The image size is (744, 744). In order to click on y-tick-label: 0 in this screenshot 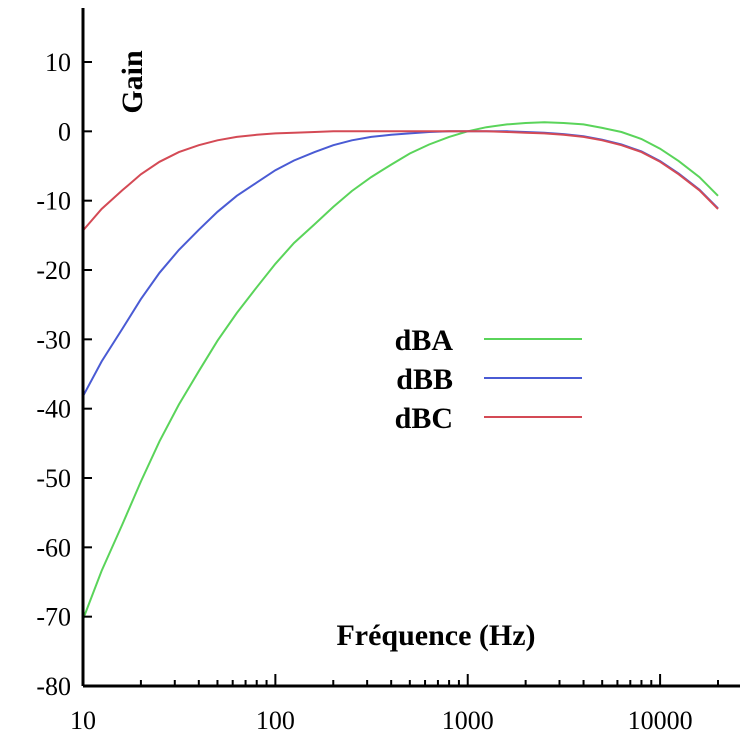, I will do `click(64, 131)`.